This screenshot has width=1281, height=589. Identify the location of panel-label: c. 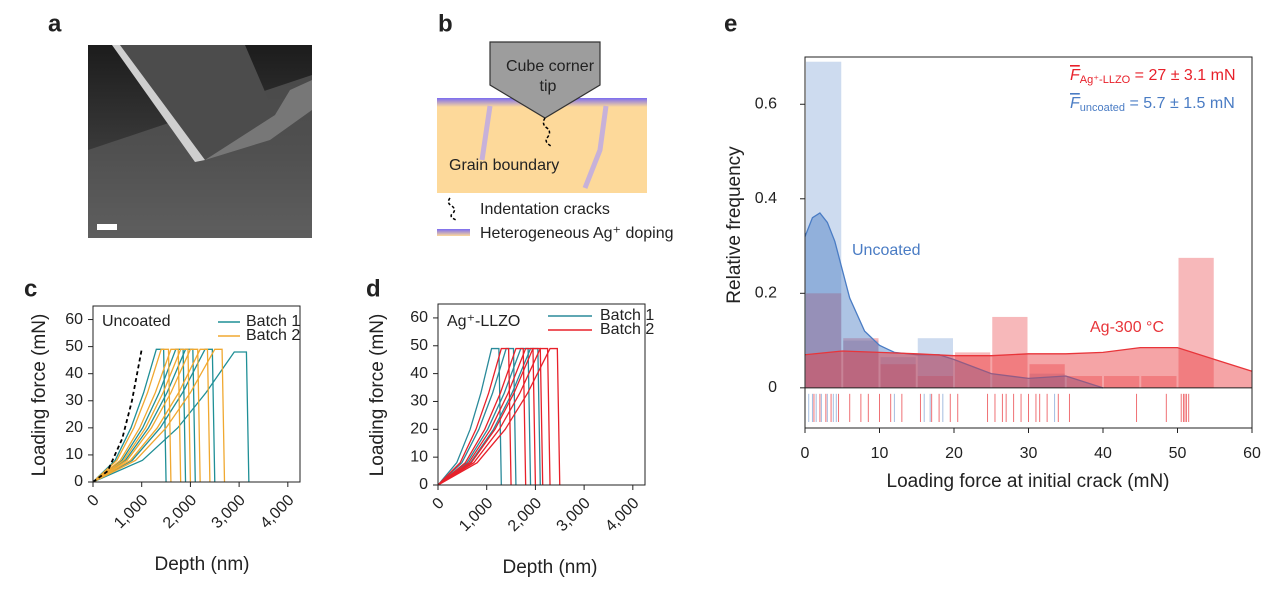
(30, 288).